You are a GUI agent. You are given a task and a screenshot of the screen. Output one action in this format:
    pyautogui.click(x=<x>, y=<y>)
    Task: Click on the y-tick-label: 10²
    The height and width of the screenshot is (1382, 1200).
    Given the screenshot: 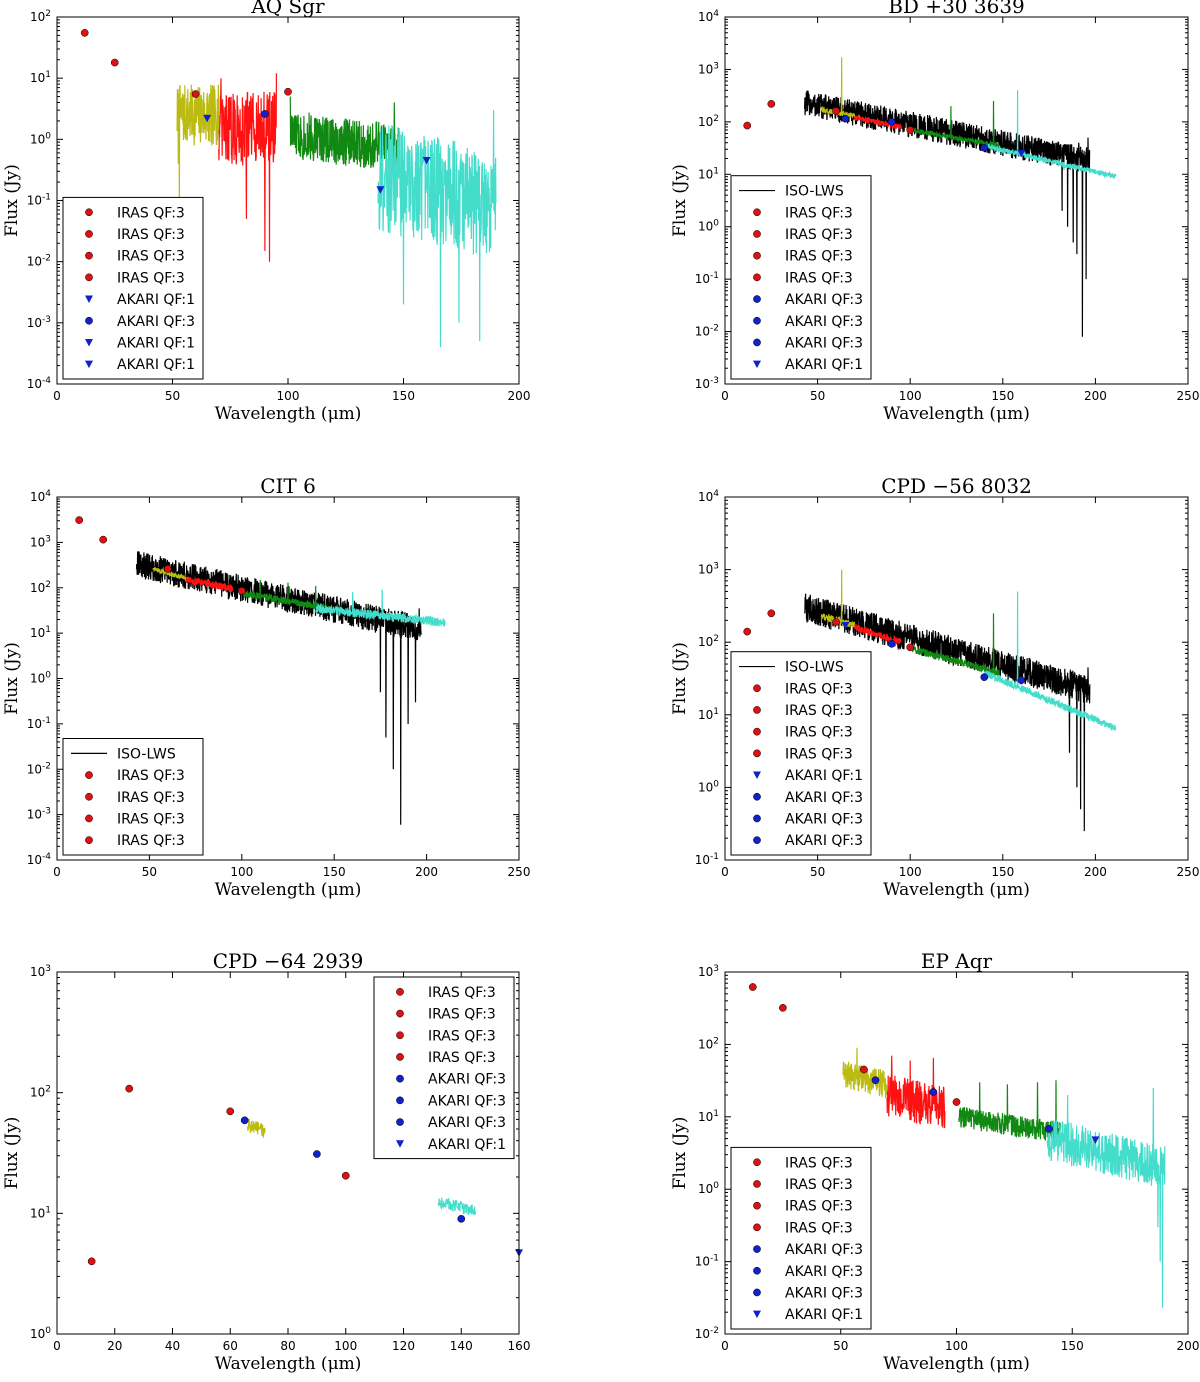 What is the action you would take?
    pyautogui.click(x=40, y=587)
    